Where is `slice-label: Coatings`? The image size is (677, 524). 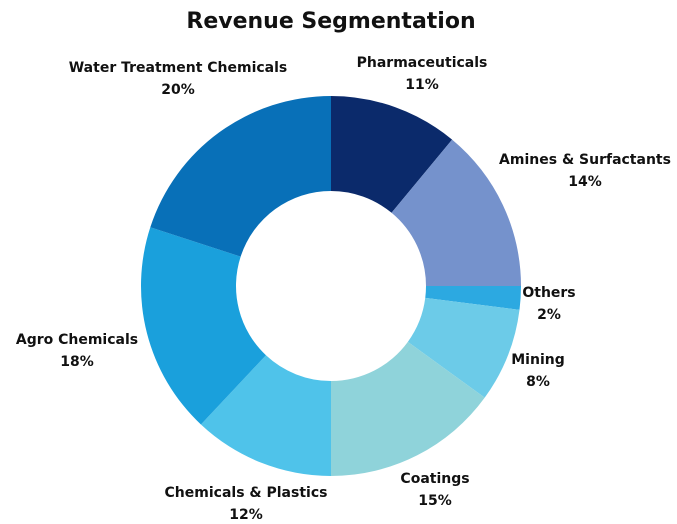 slice-label: Coatings is located at coordinates (434, 479).